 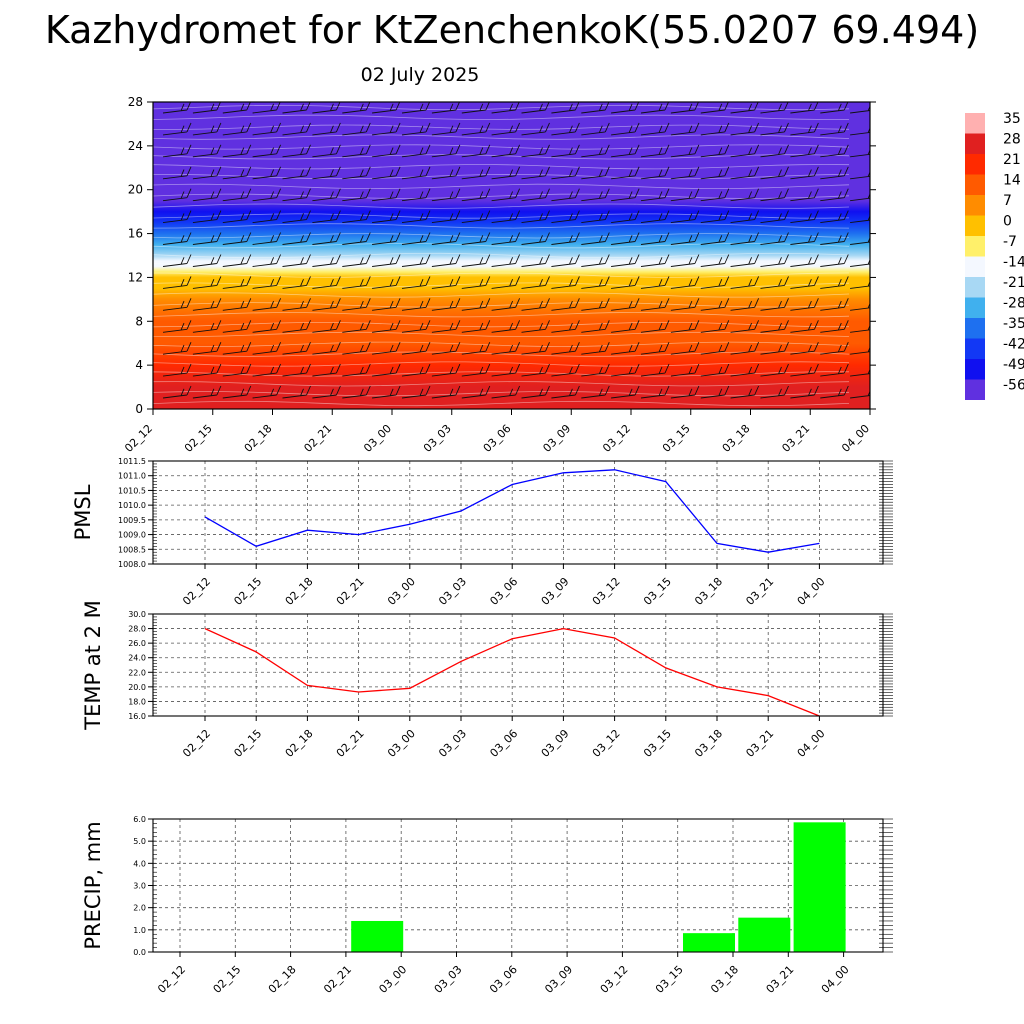 I want to click on plot-frame, so click(x=518, y=512).